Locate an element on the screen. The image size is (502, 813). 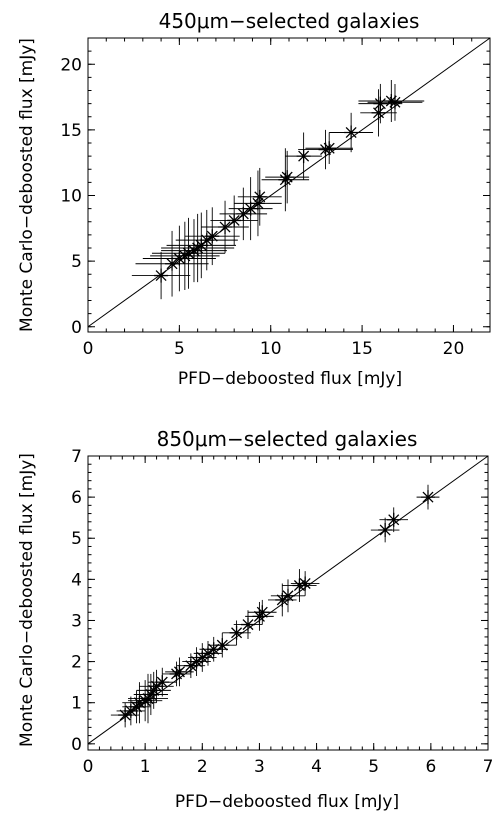
x-tick-label: 15 is located at coordinates (362, 349).